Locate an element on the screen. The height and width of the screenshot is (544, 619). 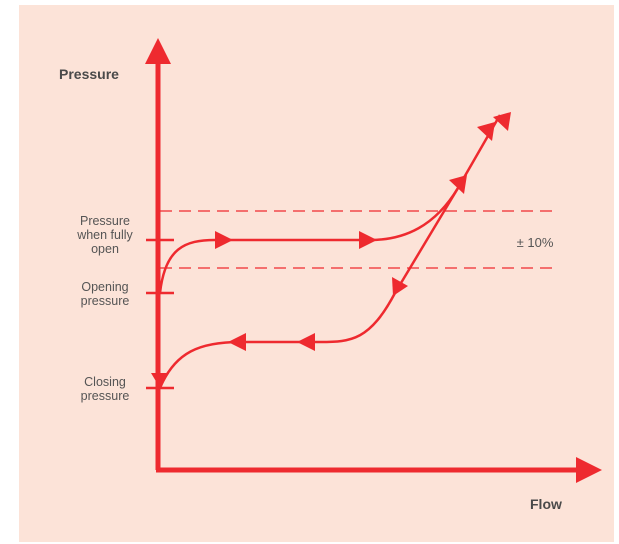
label-fully-open-line-2: when fully is located at coordinates (105, 235).